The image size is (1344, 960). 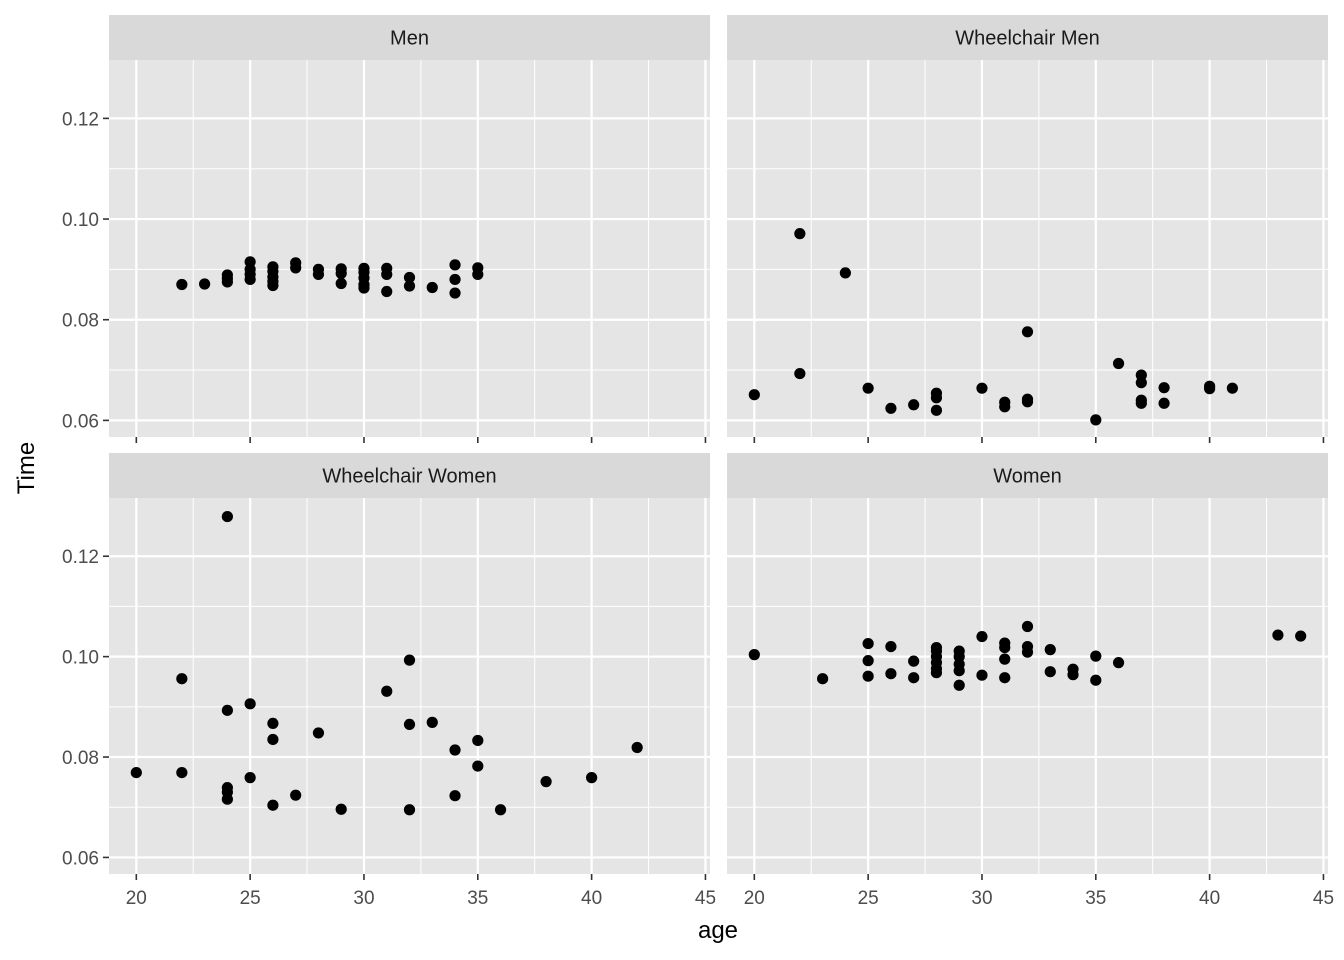 What do you see at coordinates (136, 898) in the screenshot?
I see `x-tick-label: 20` at bounding box center [136, 898].